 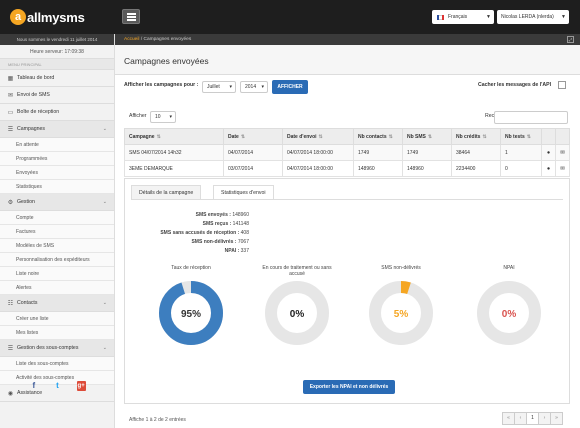 What do you see at coordinates (81, 386) in the screenshot?
I see `google-plus-icon: g+` at bounding box center [81, 386].